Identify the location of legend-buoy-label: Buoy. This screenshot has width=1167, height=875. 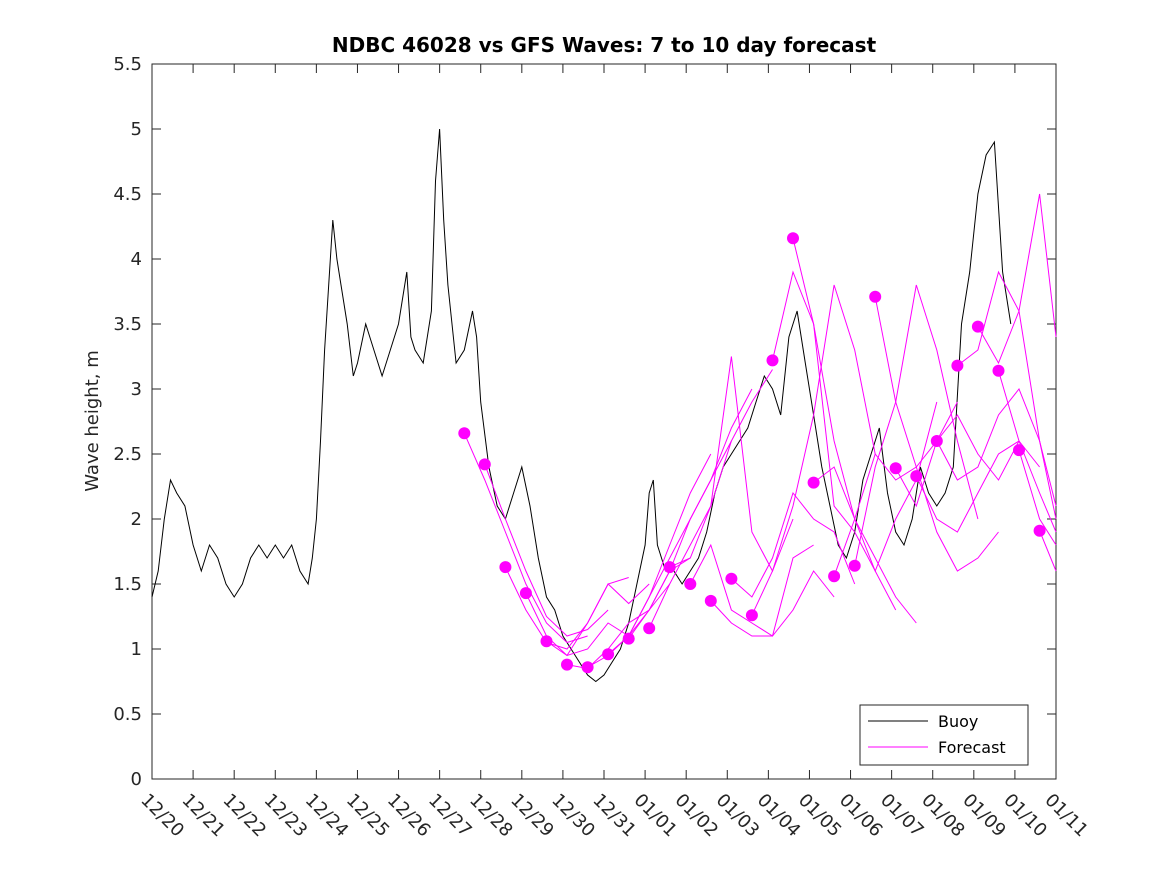
(958, 721).